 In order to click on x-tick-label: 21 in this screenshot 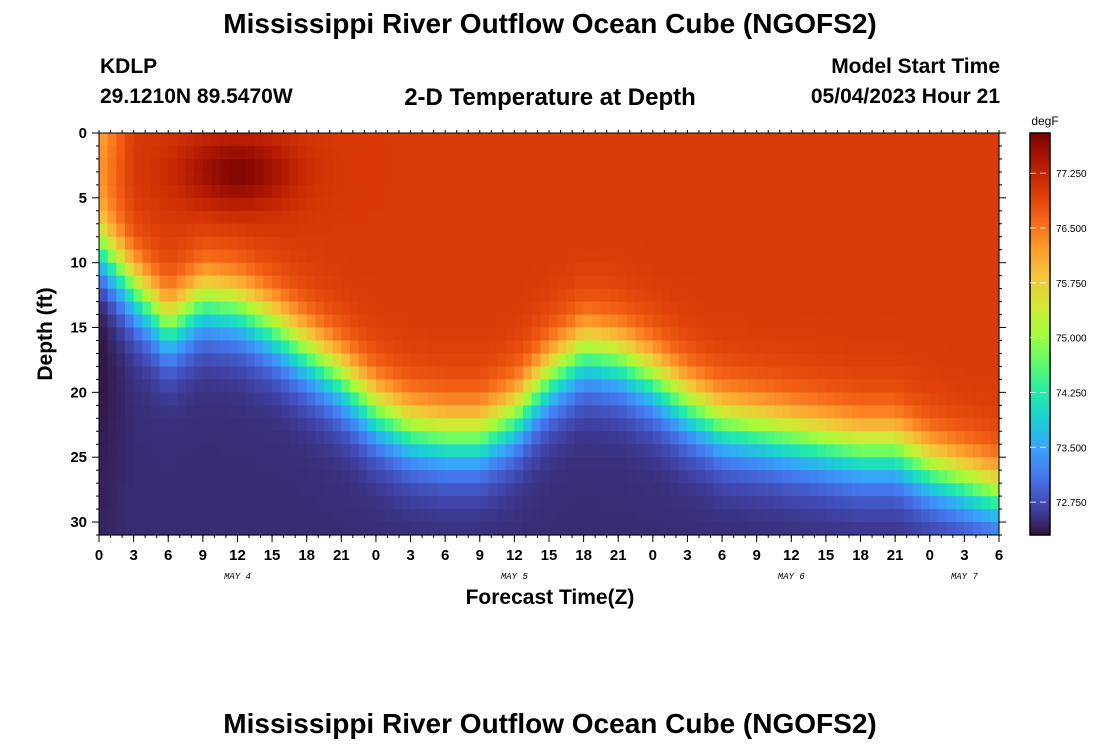, I will do `click(895, 555)`.